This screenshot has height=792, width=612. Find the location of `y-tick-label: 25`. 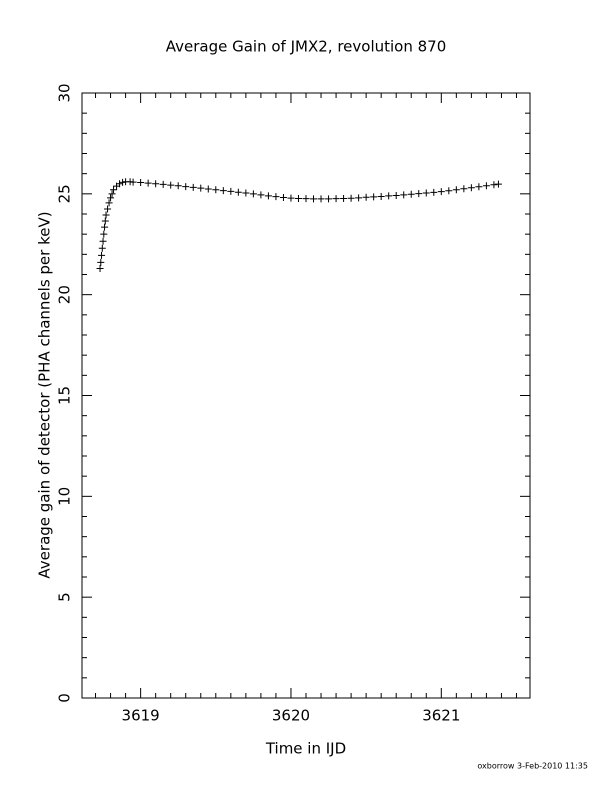

y-tick-label: 25 is located at coordinates (65, 193).